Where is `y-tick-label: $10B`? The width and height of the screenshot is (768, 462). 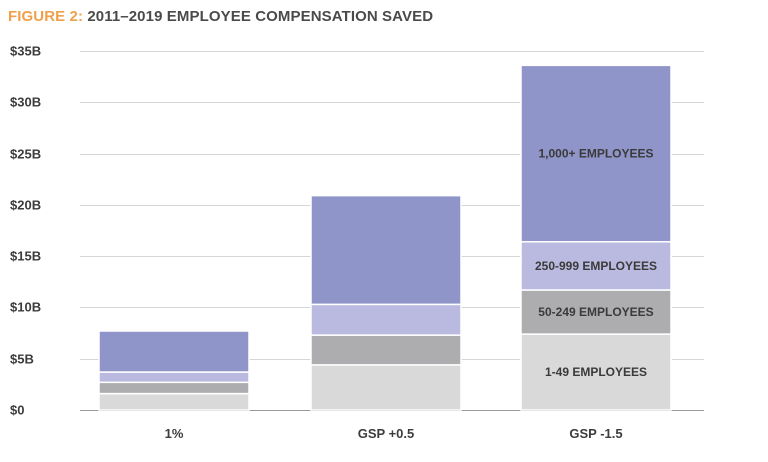 y-tick-label: $10B is located at coordinates (25, 307).